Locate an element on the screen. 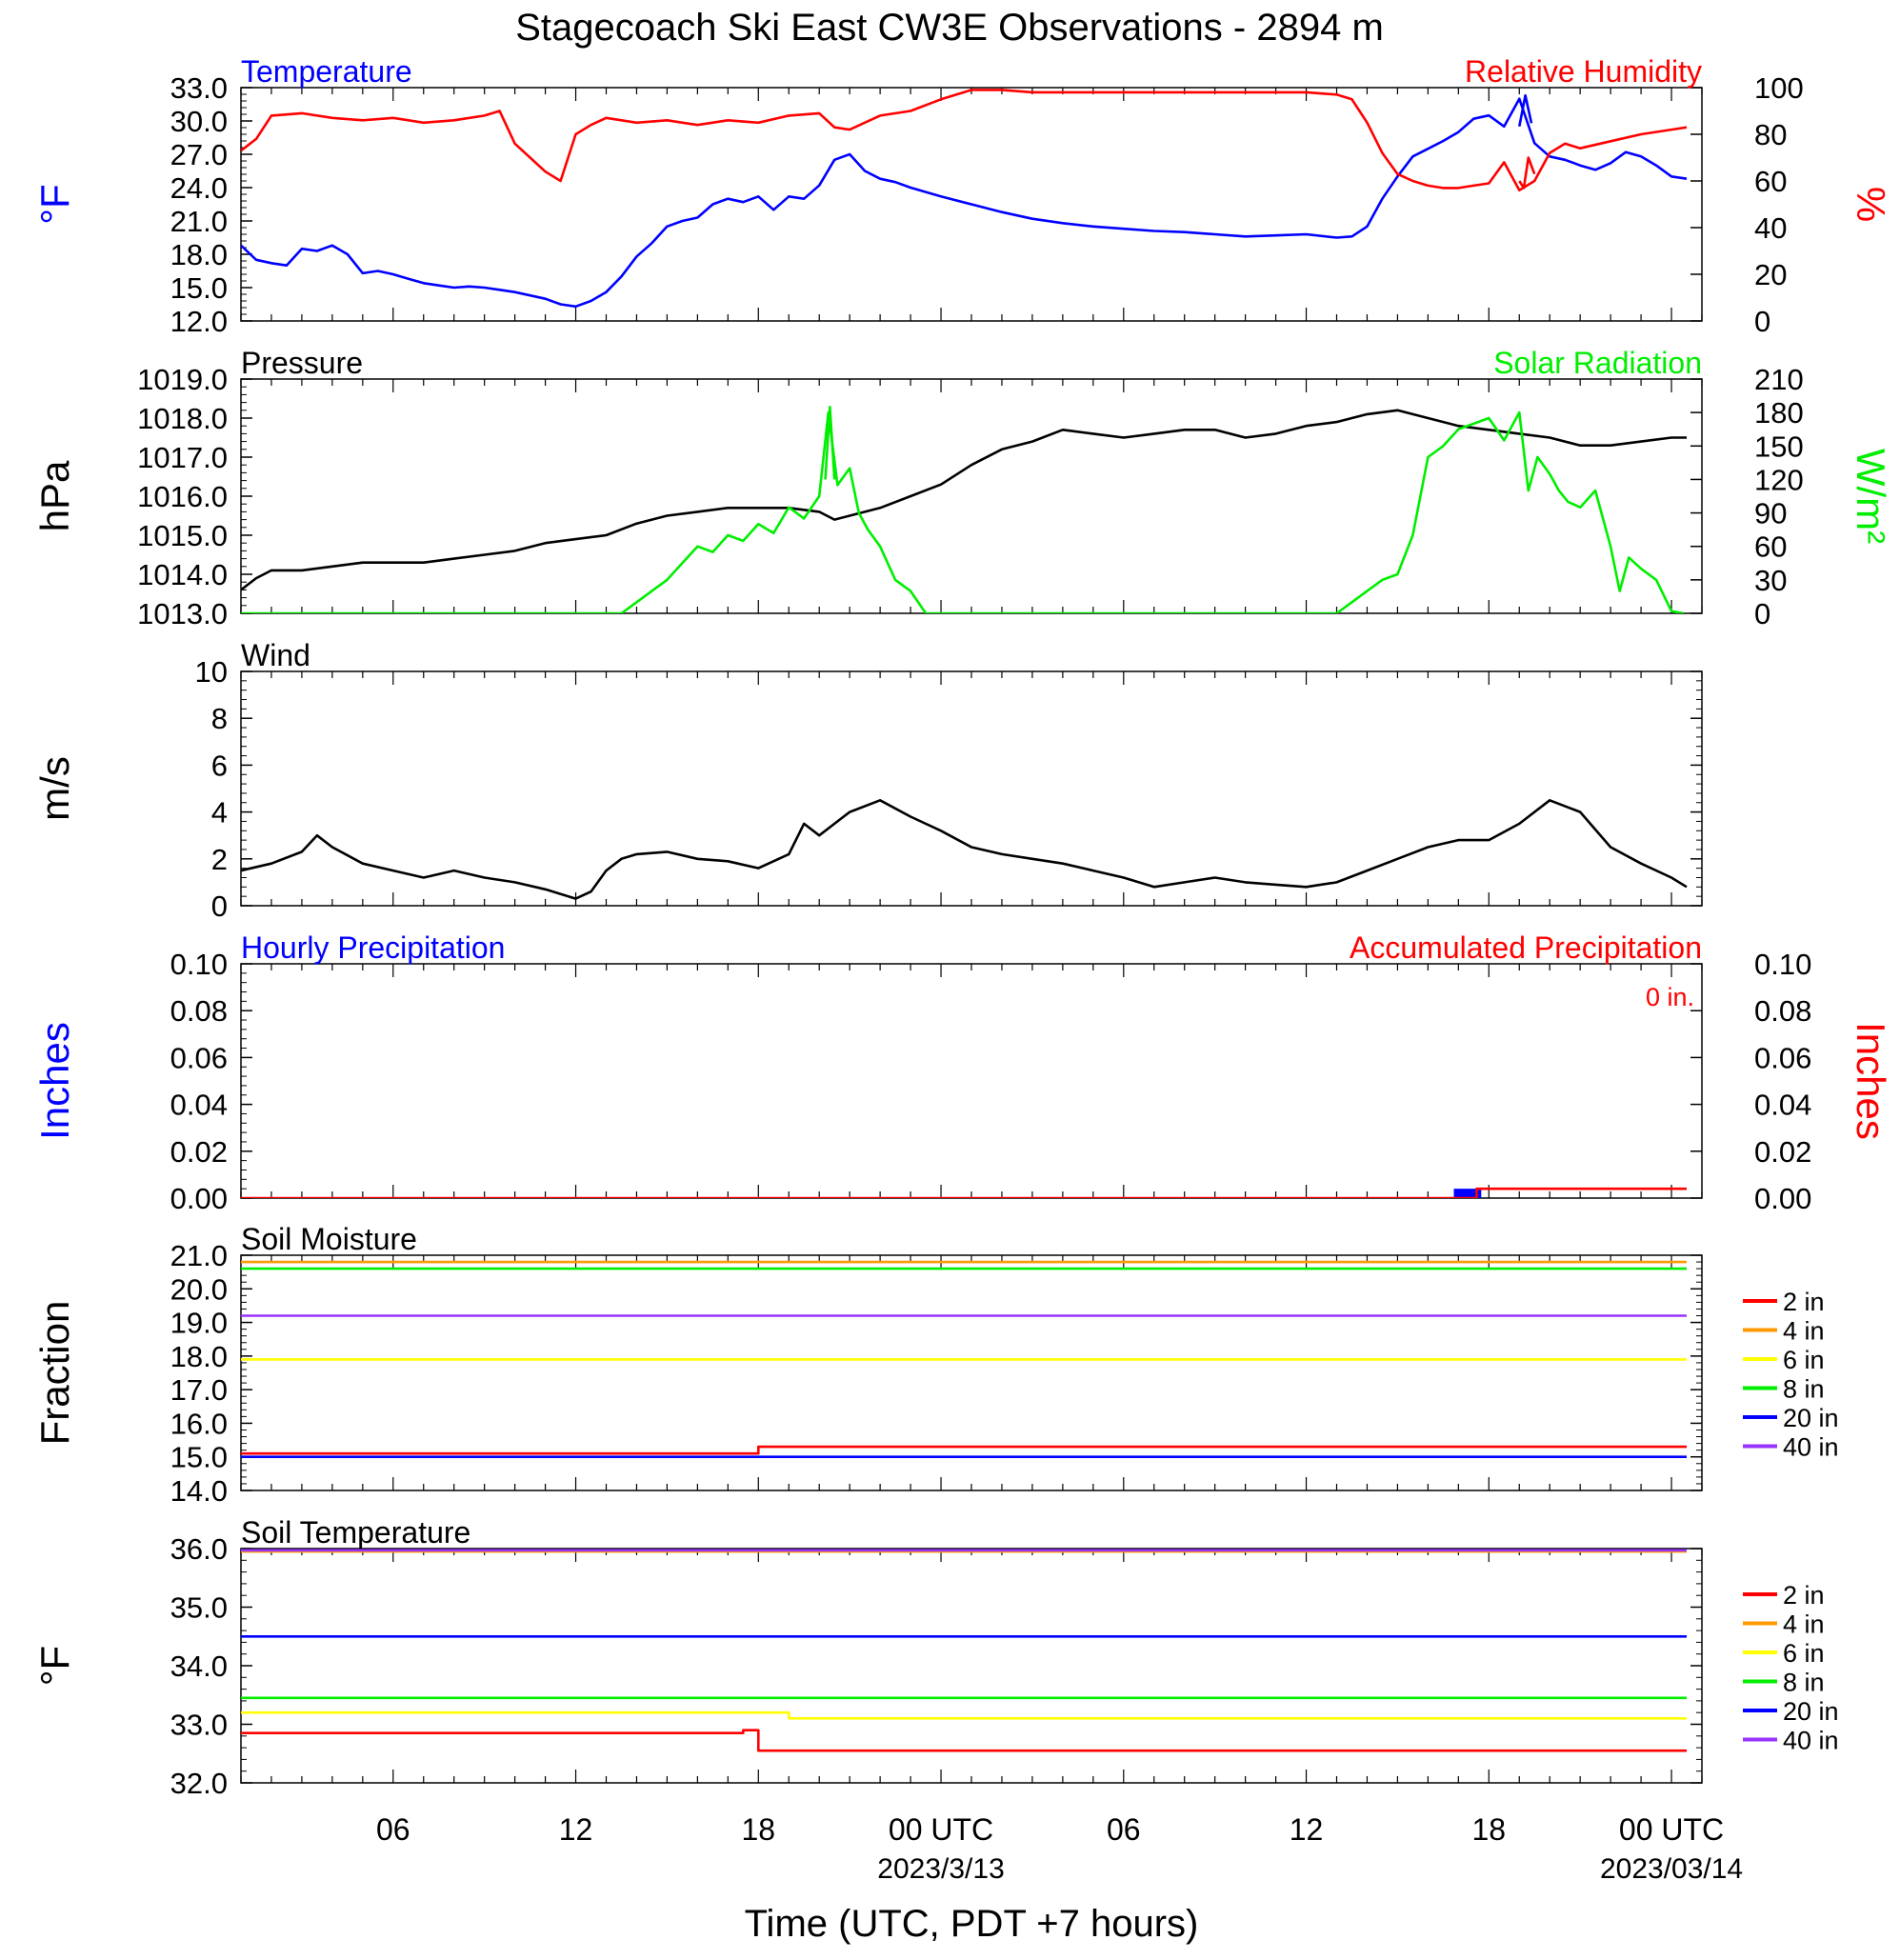 The height and width of the screenshot is (1960, 1900). left-tick-label: 36.0 is located at coordinates (199, 1549).